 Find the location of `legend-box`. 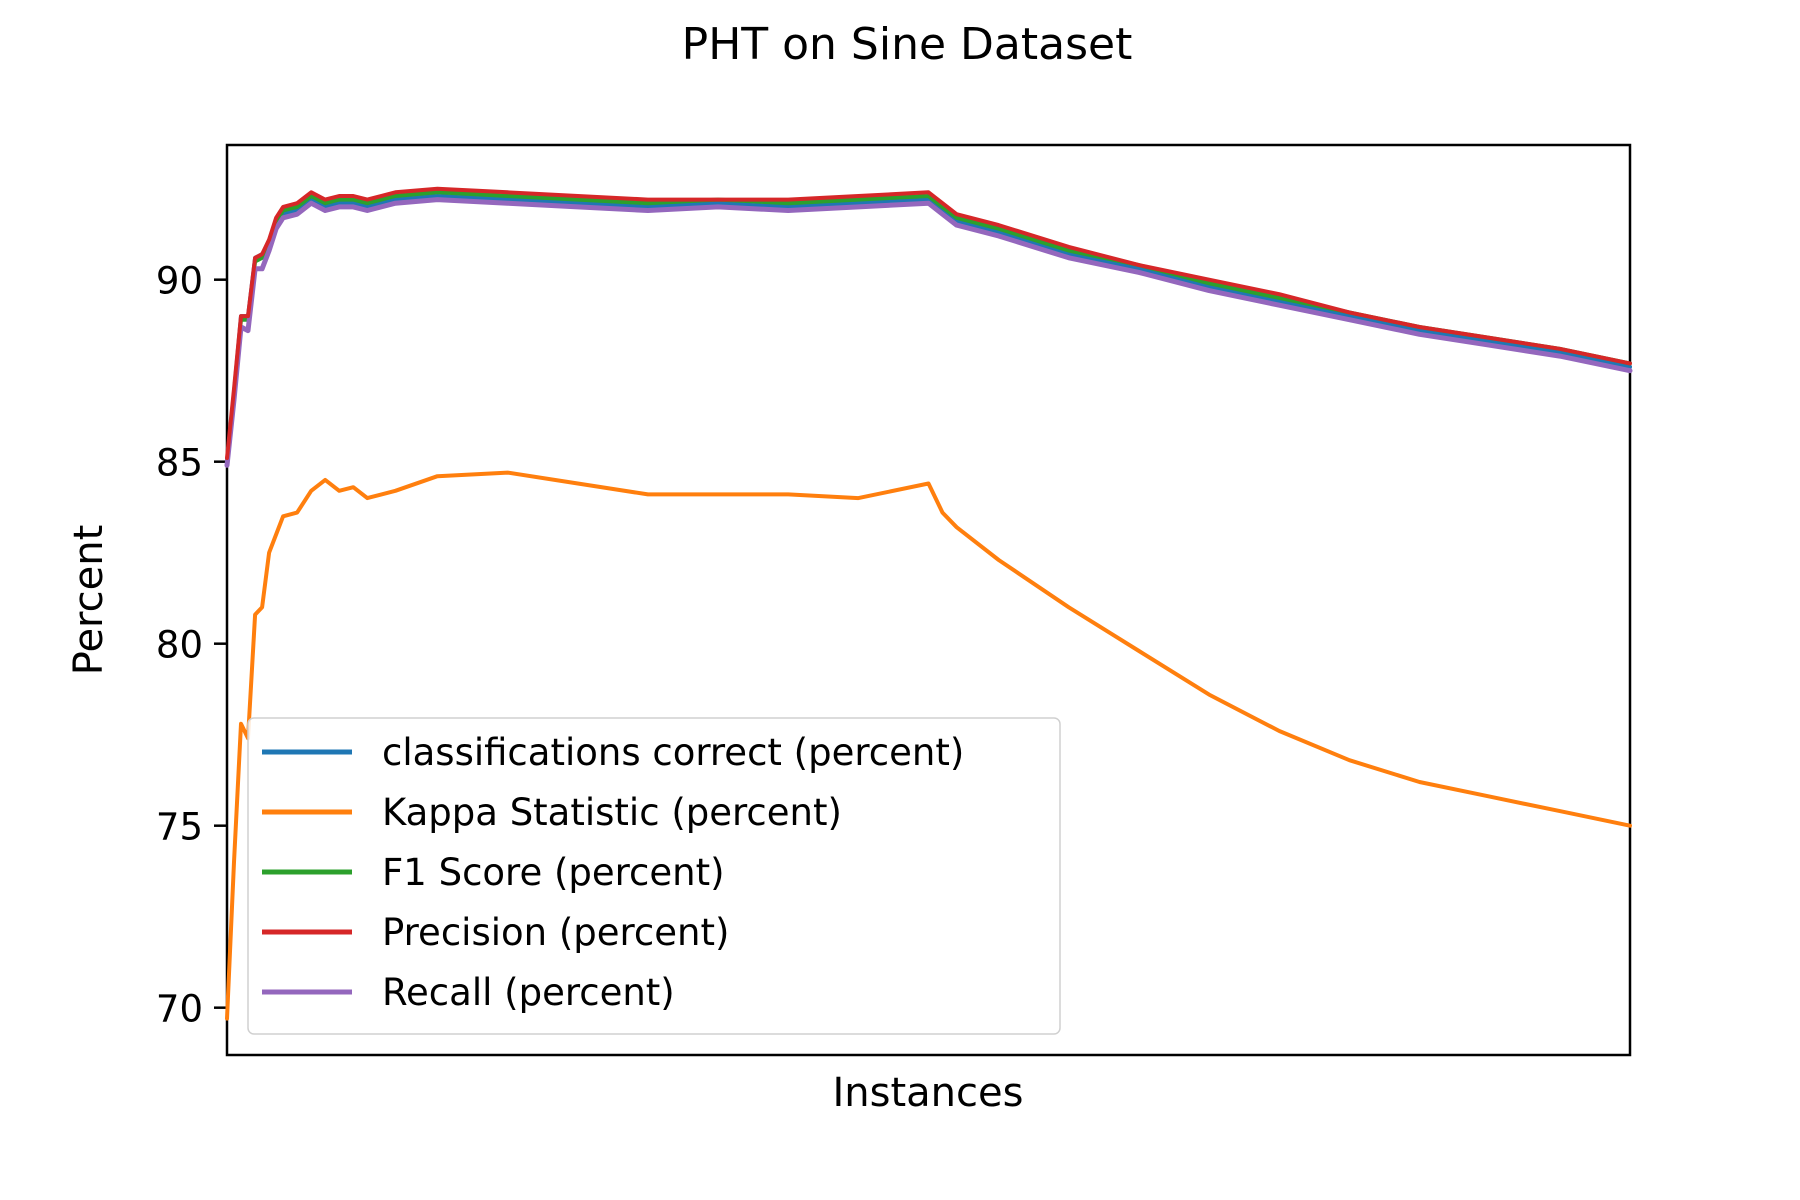

legend-box is located at coordinates (654, 876).